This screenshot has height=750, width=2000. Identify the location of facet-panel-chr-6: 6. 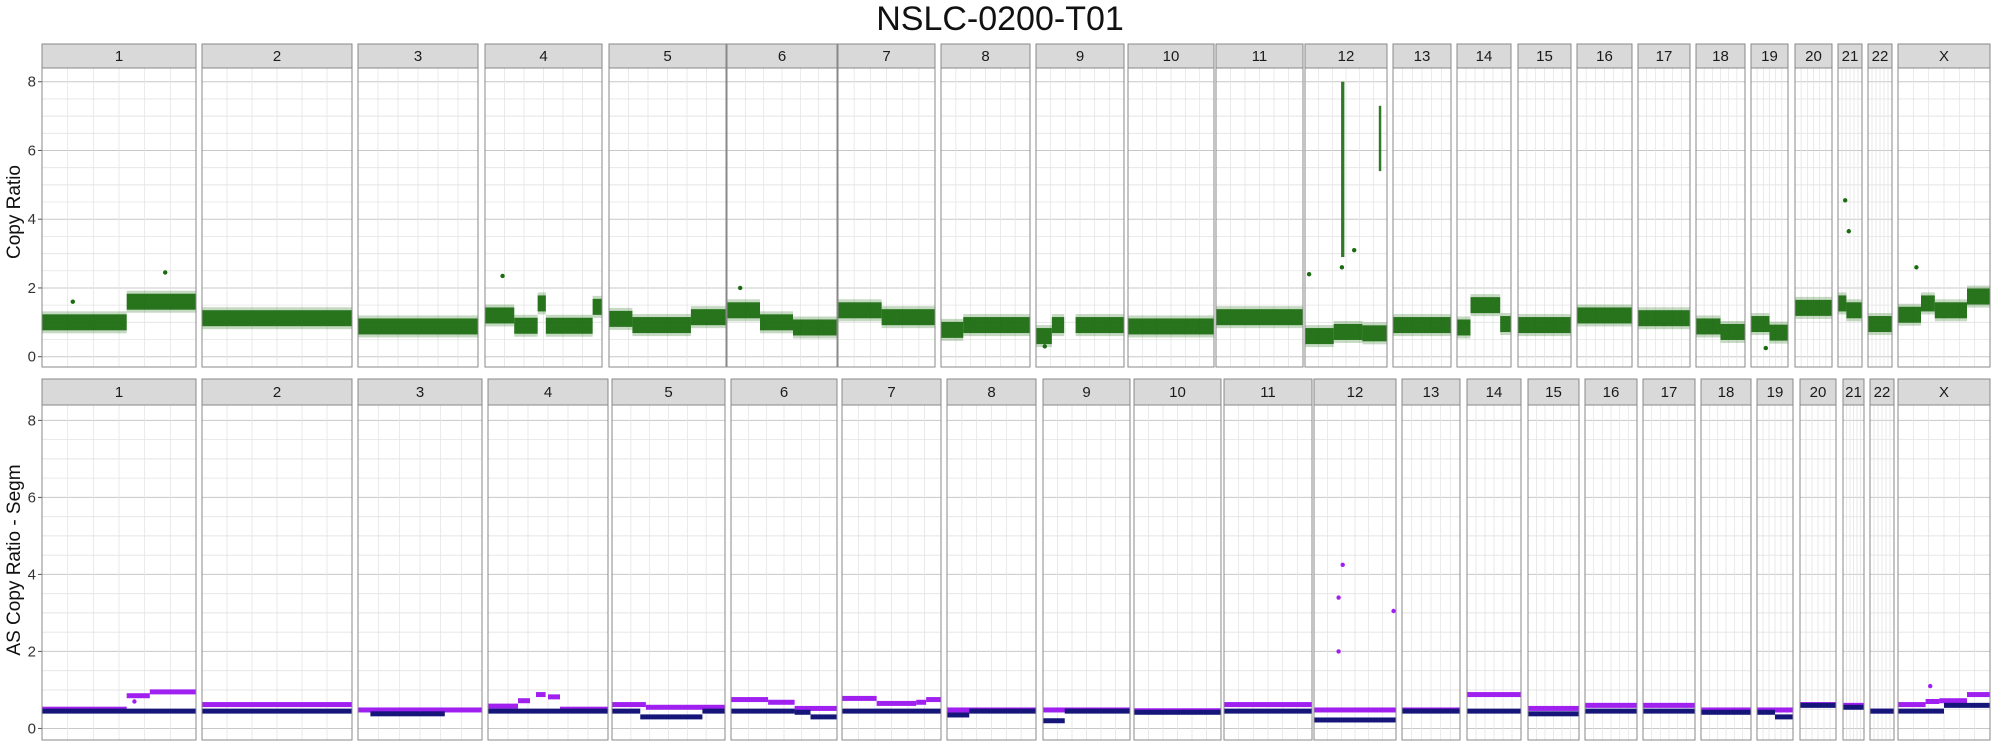
(782, 205).